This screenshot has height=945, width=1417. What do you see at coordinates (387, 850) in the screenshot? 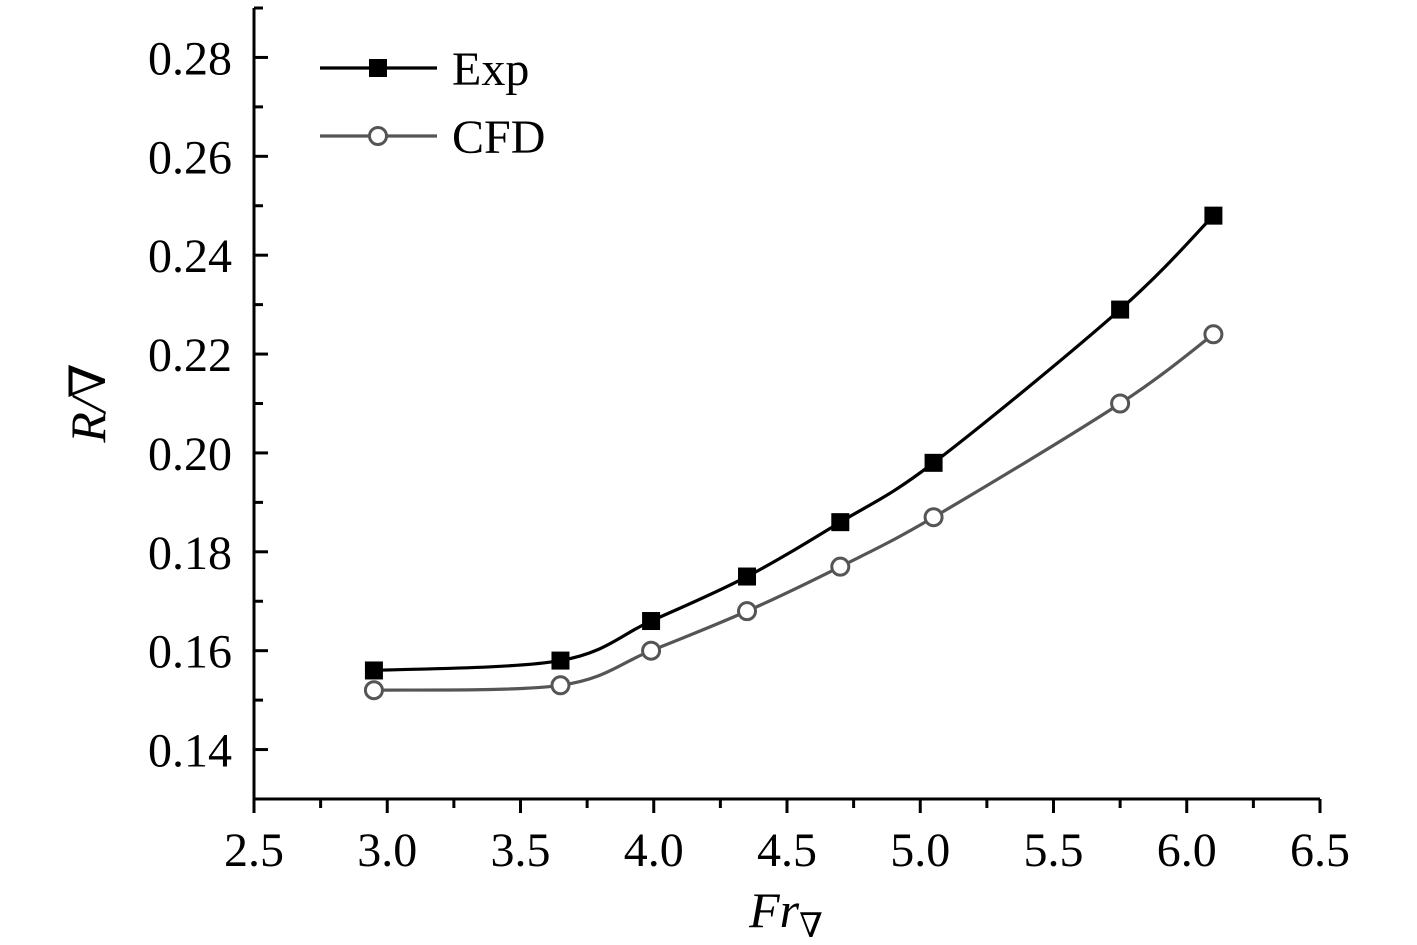
I see `x-tick-label: 3.0` at bounding box center [387, 850].